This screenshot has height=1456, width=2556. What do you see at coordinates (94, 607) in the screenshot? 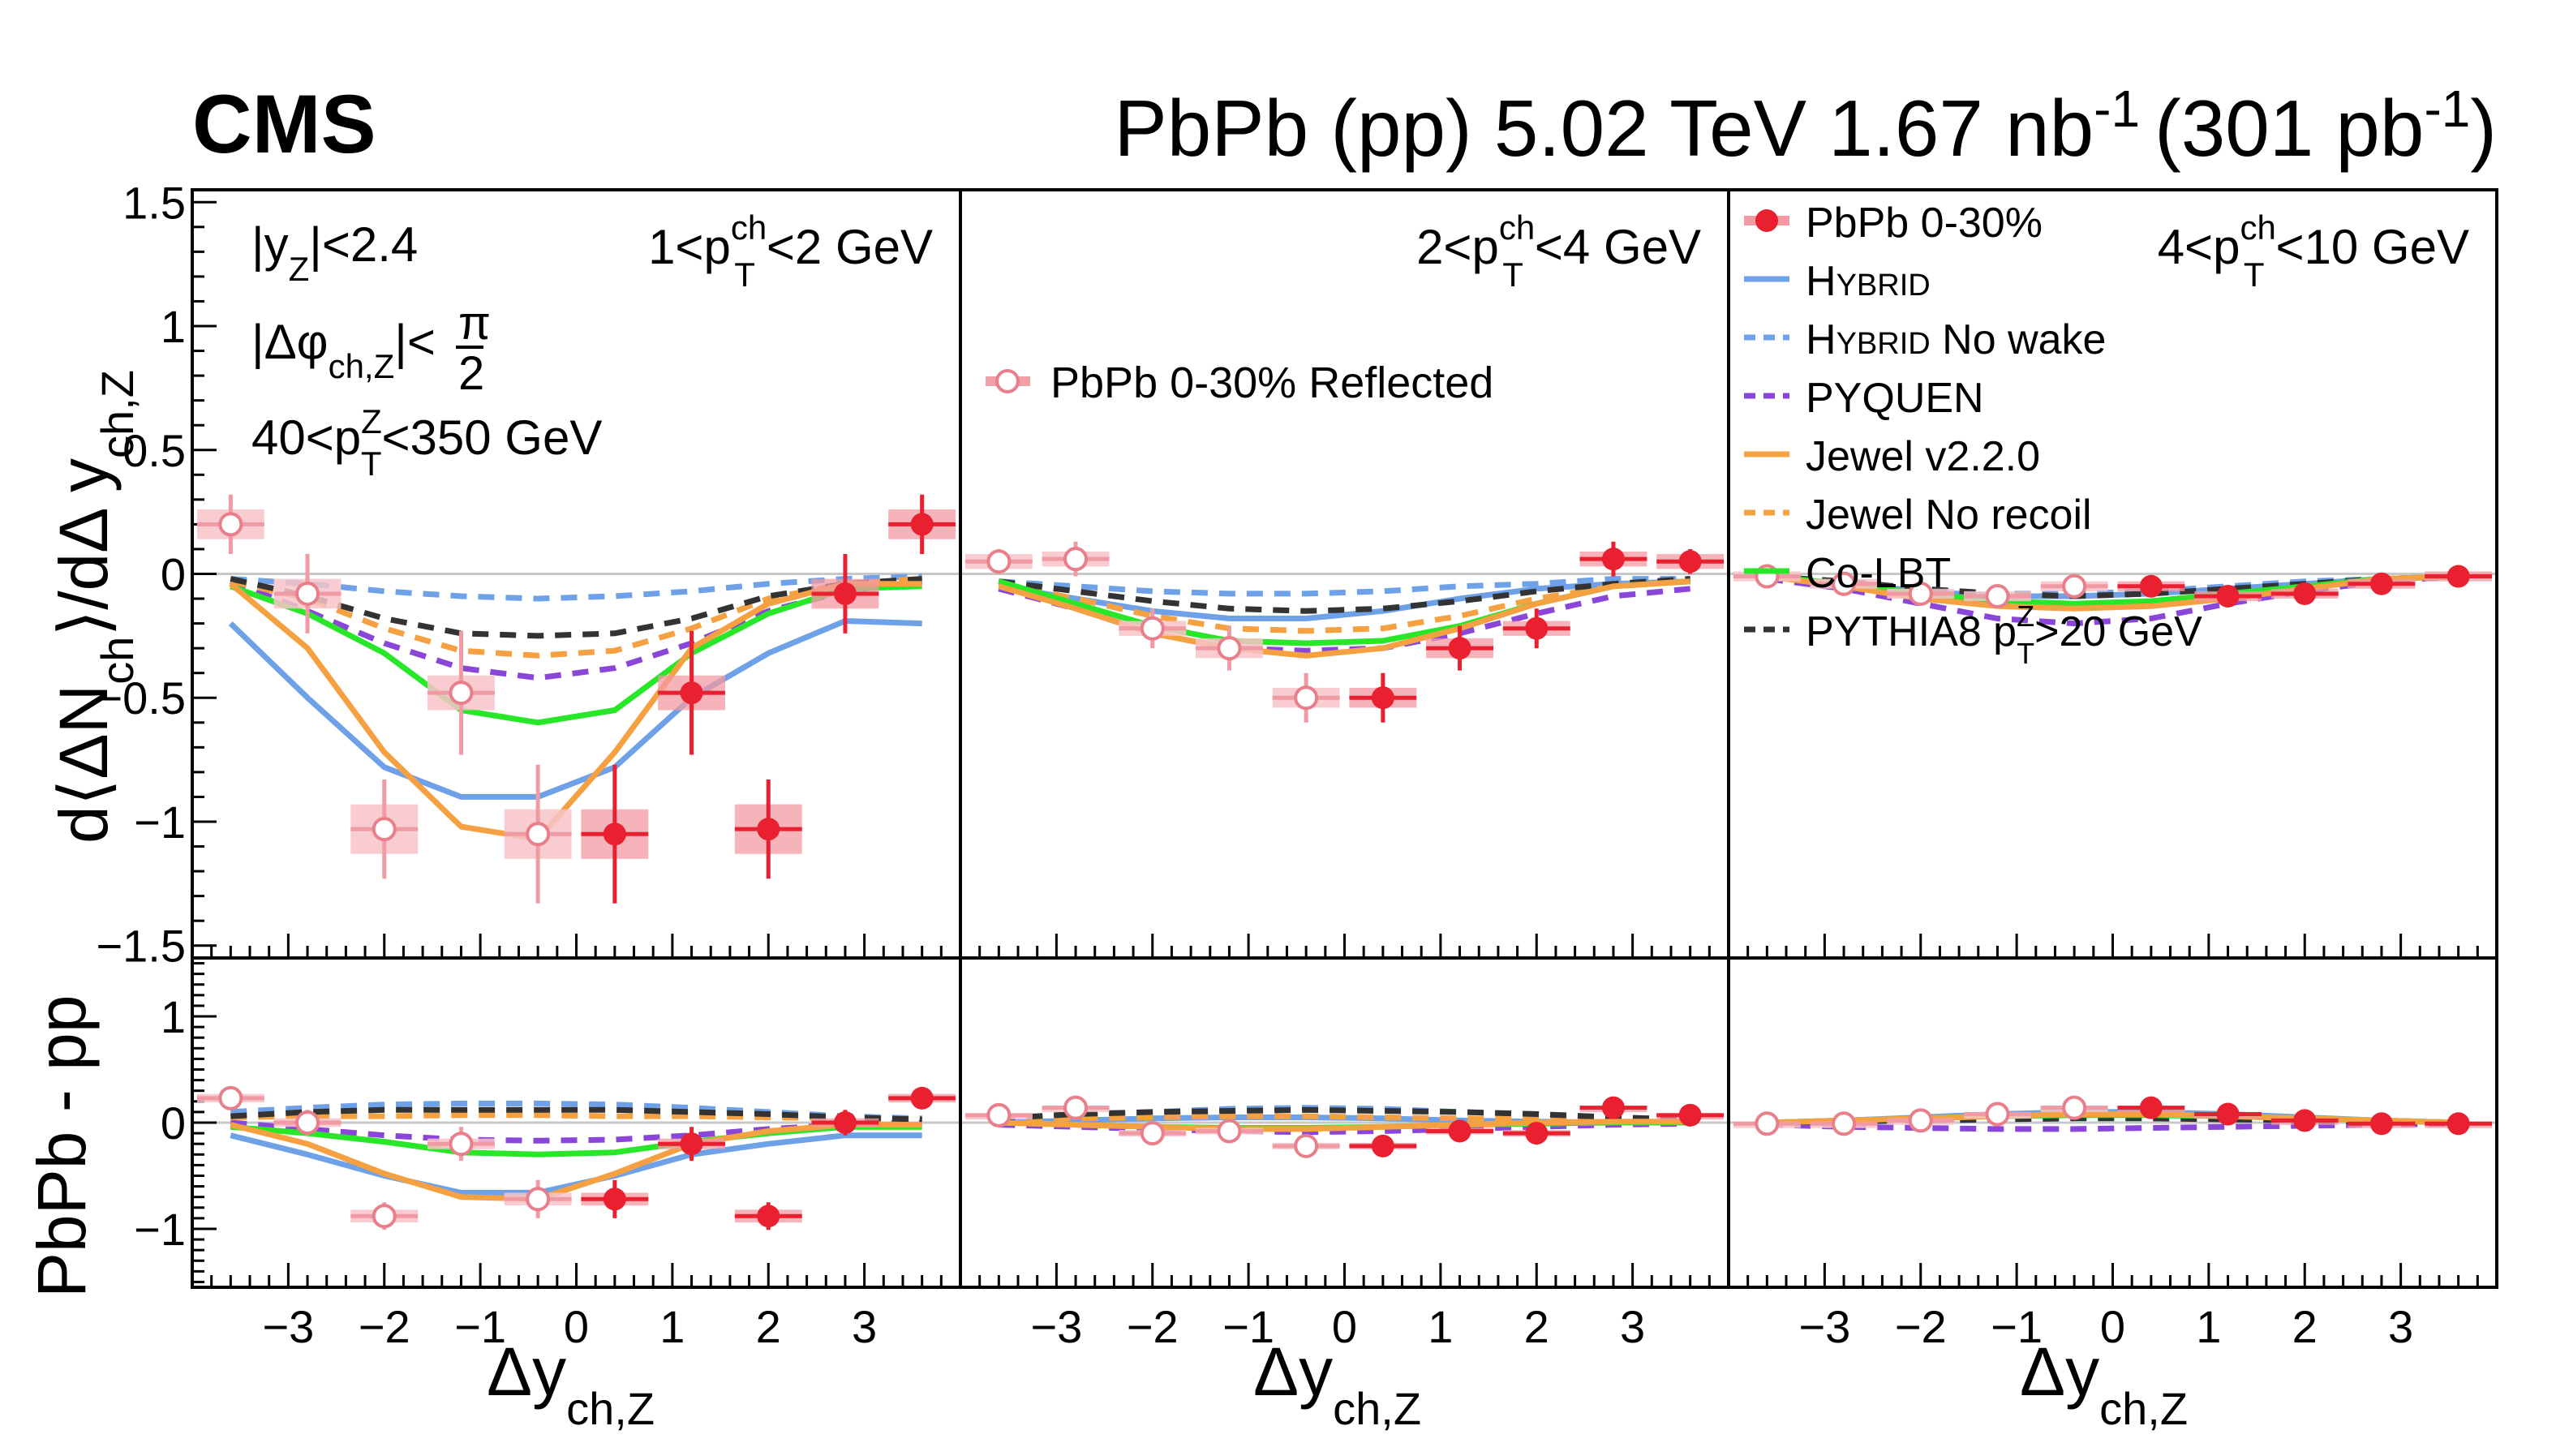
I see `y-axis-title-top: d⟨ΔNch⟩/dΔ ych,Z` at bounding box center [94, 607].